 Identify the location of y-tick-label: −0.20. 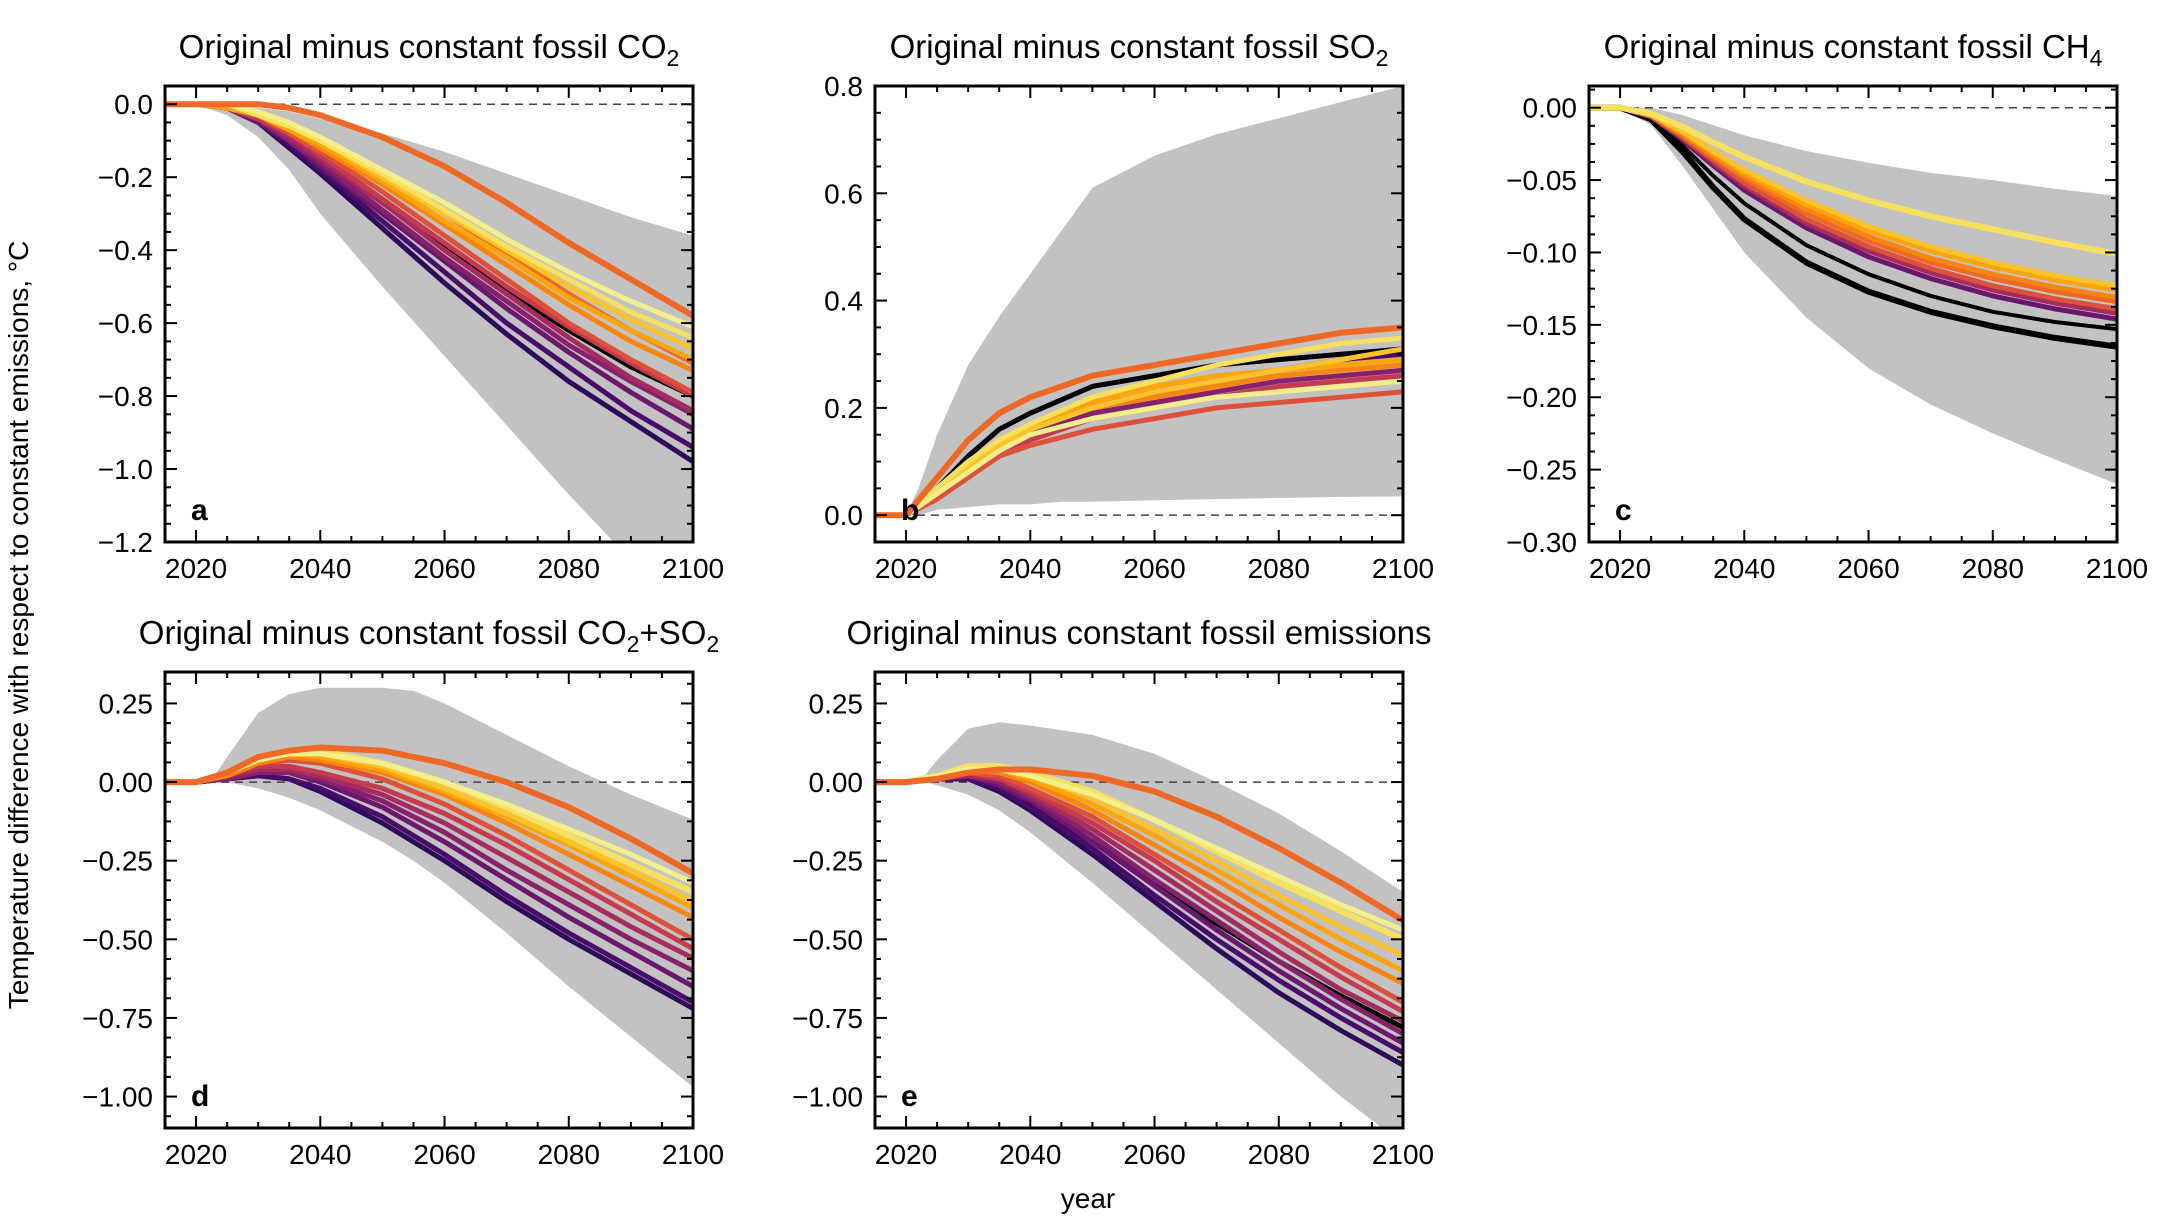
(1541, 397).